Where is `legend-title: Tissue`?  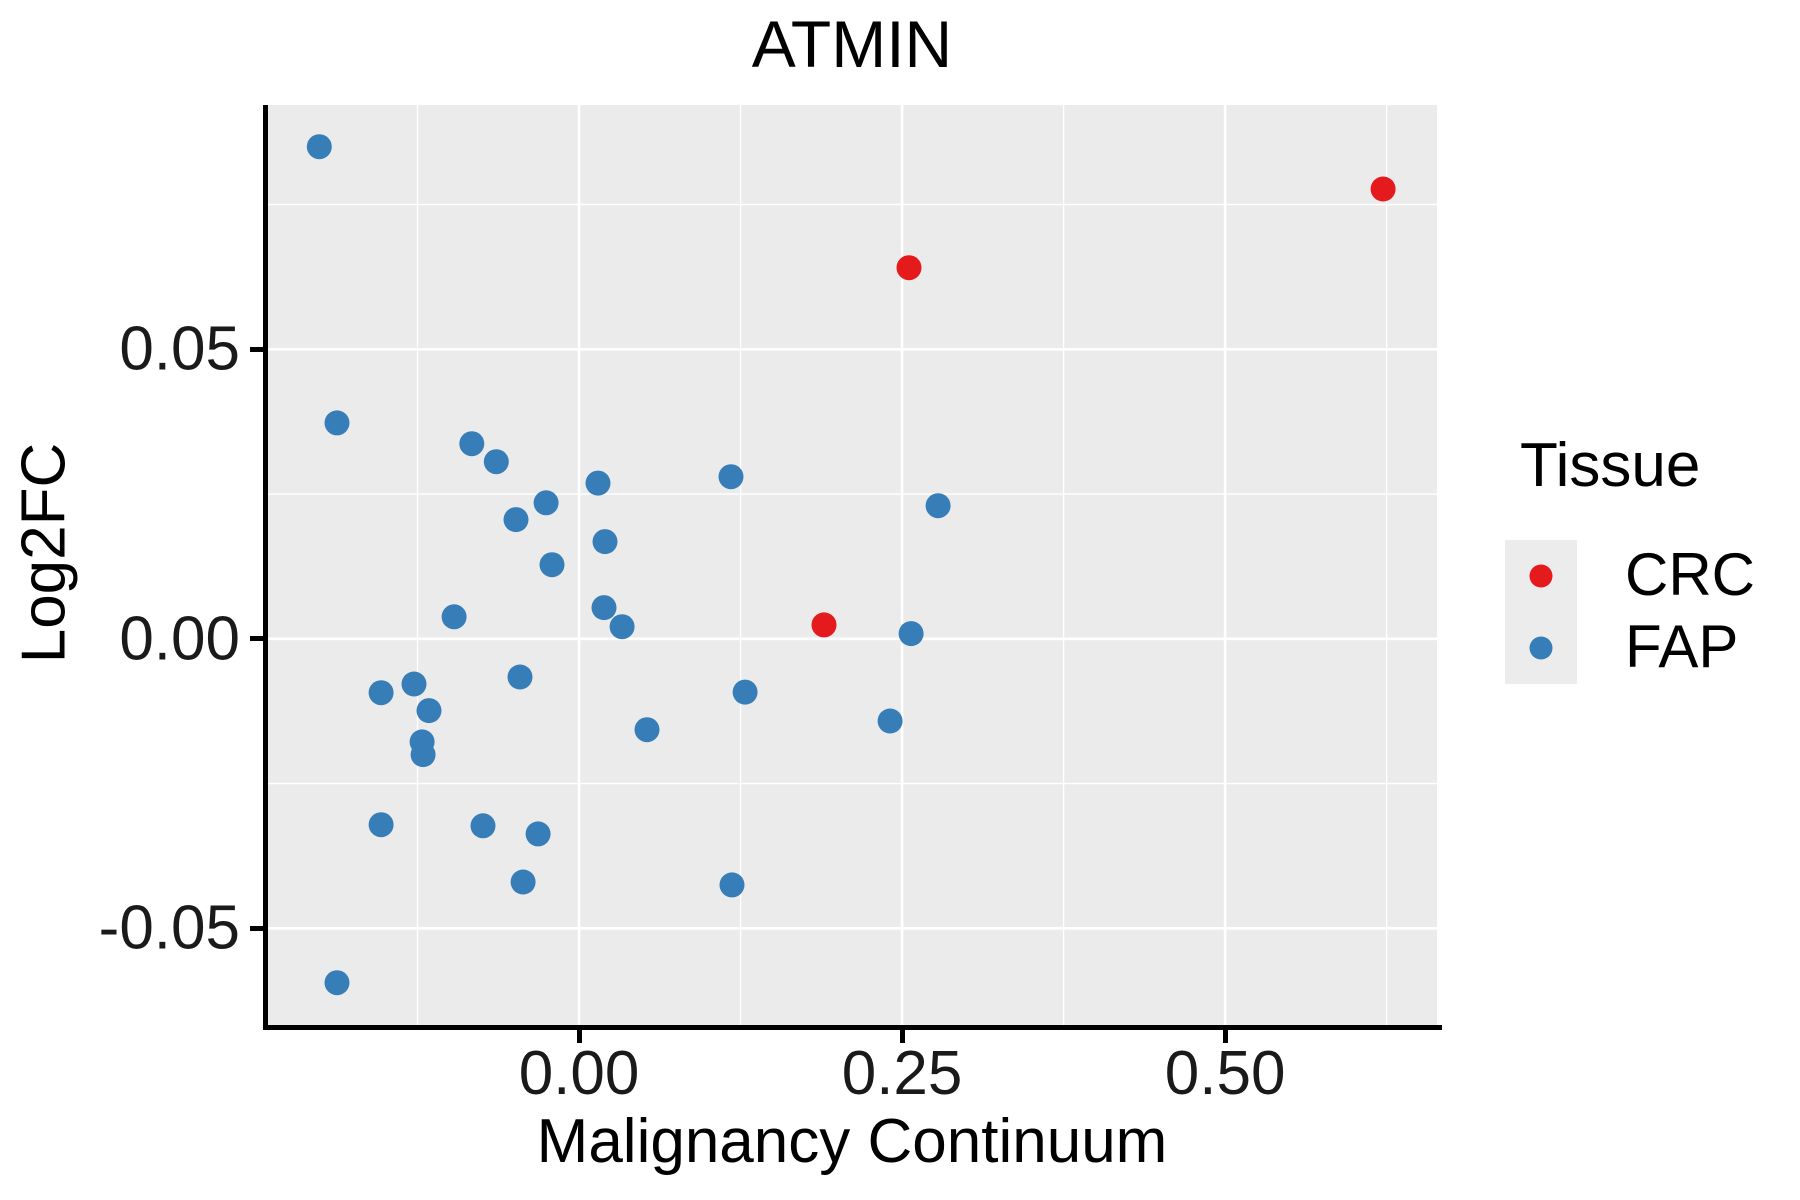 legend-title: Tissue is located at coordinates (1610, 465).